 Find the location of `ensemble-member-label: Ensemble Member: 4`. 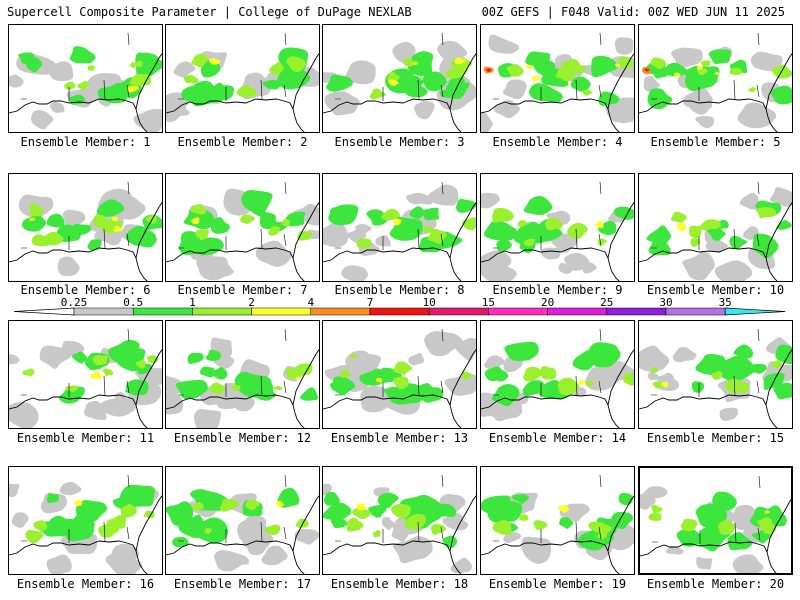

ensemble-member-label: Ensemble Member: 4 is located at coordinates (557, 142).